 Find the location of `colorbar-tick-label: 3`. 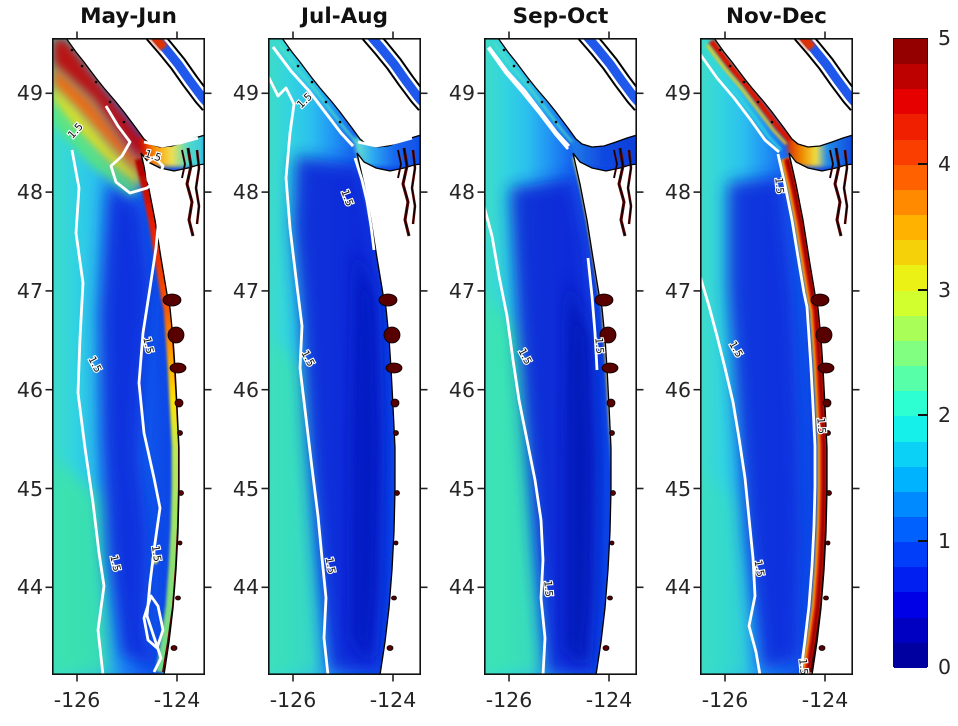

colorbar-tick-label: 3 is located at coordinates (945, 289).